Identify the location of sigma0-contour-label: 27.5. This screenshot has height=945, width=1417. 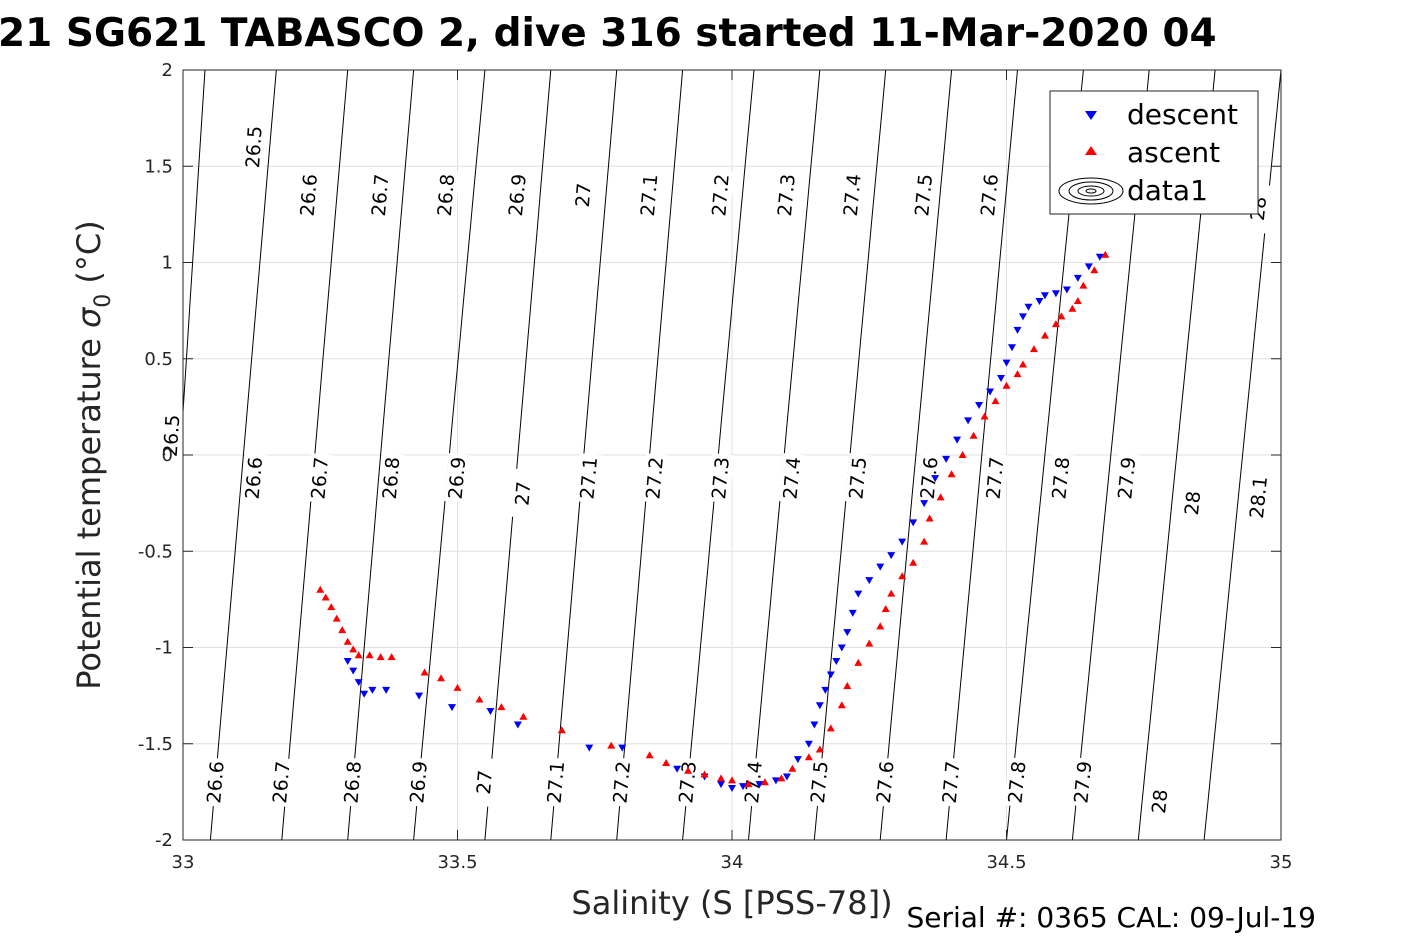
(858, 478).